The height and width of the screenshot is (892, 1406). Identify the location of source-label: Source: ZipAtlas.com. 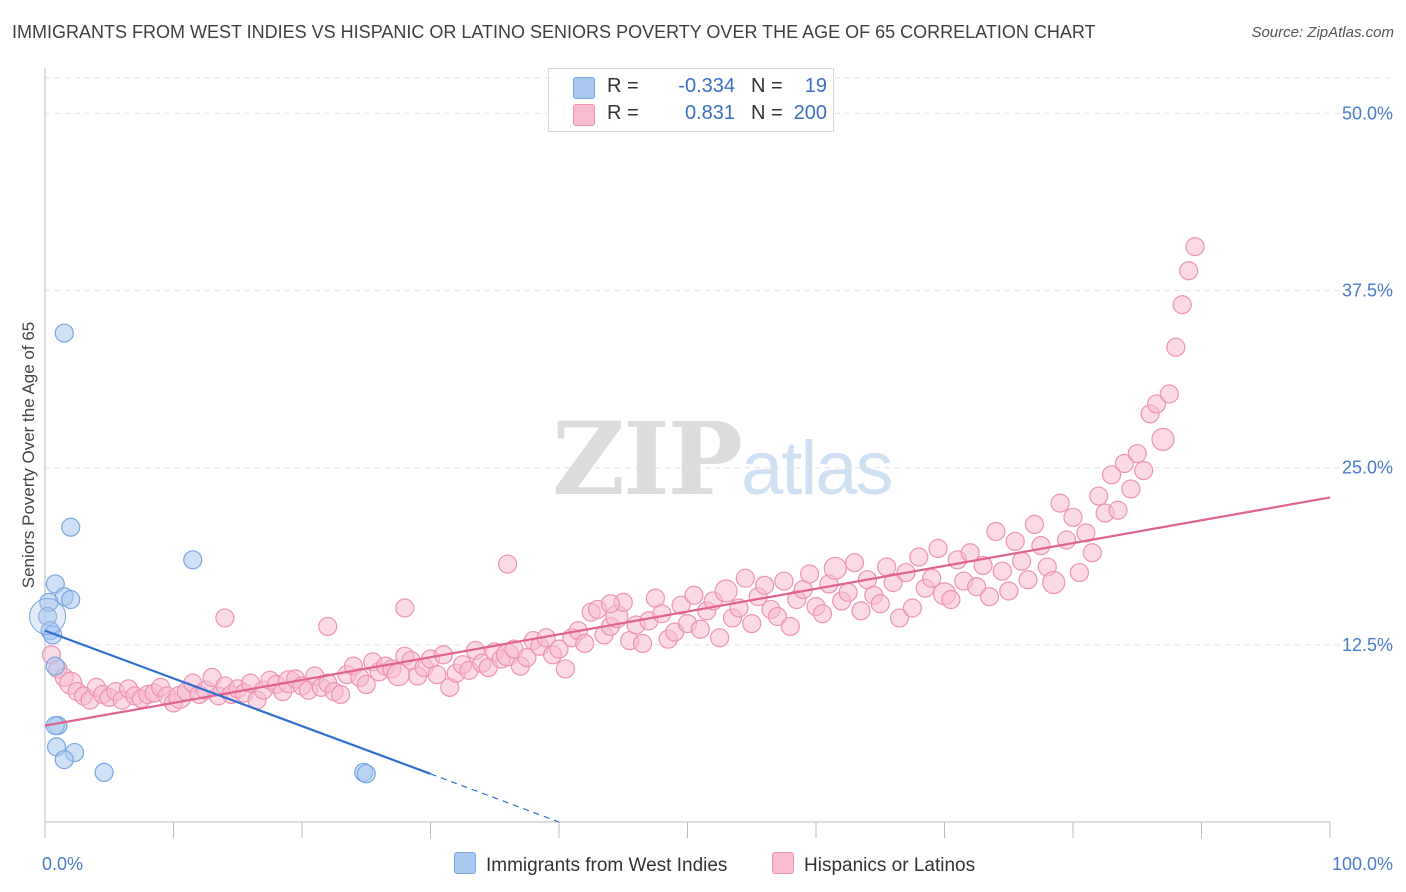
(1322, 32).